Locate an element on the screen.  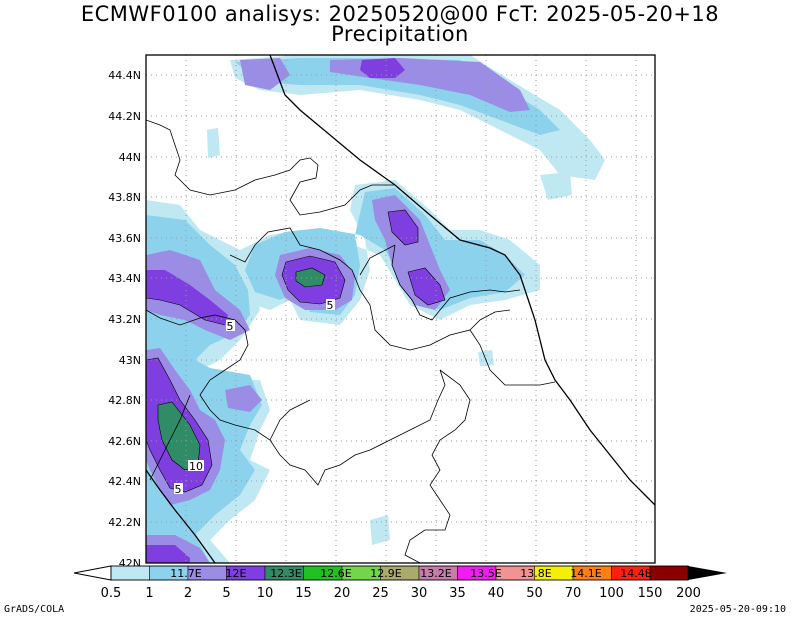
lat-tick-label: 43.8N is located at coordinates (124, 197).